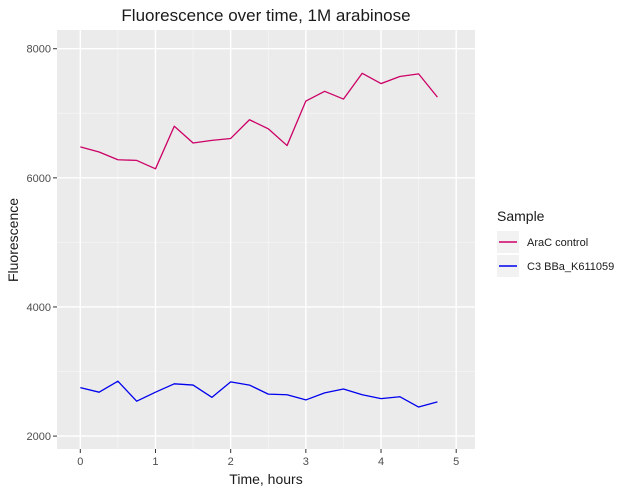 This screenshot has height=494, width=636. I want to click on x-tick-label: 3, so click(306, 462).